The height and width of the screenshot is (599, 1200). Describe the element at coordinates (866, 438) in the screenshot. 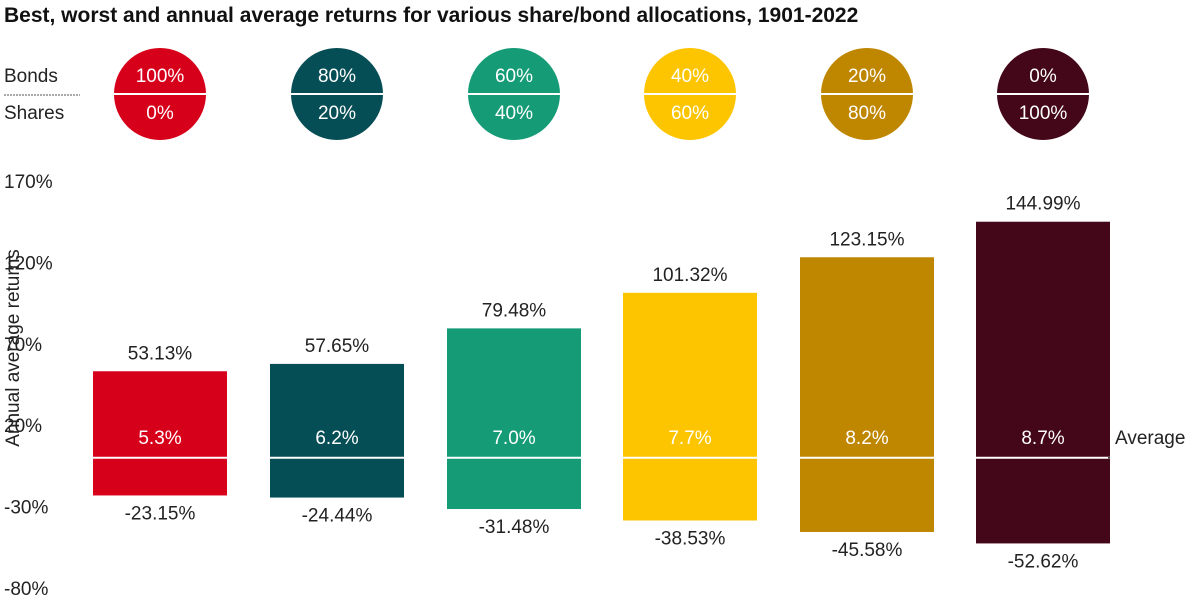

I see `average-value-label: 8.2%` at that location.